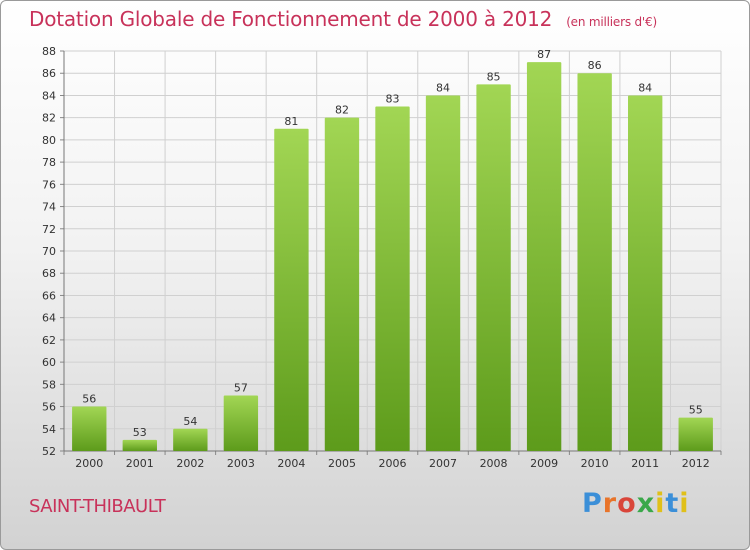 This screenshot has width=750, height=550. I want to click on y-tick-label: 72, so click(49, 229).